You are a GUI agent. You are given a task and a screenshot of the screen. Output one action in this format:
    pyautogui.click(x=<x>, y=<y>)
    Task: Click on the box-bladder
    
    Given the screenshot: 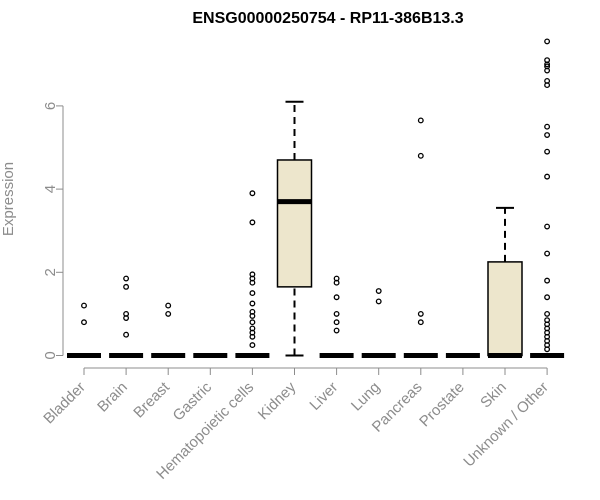 What is the action you would take?
    pyautogui.click(x=84, y=330)
    